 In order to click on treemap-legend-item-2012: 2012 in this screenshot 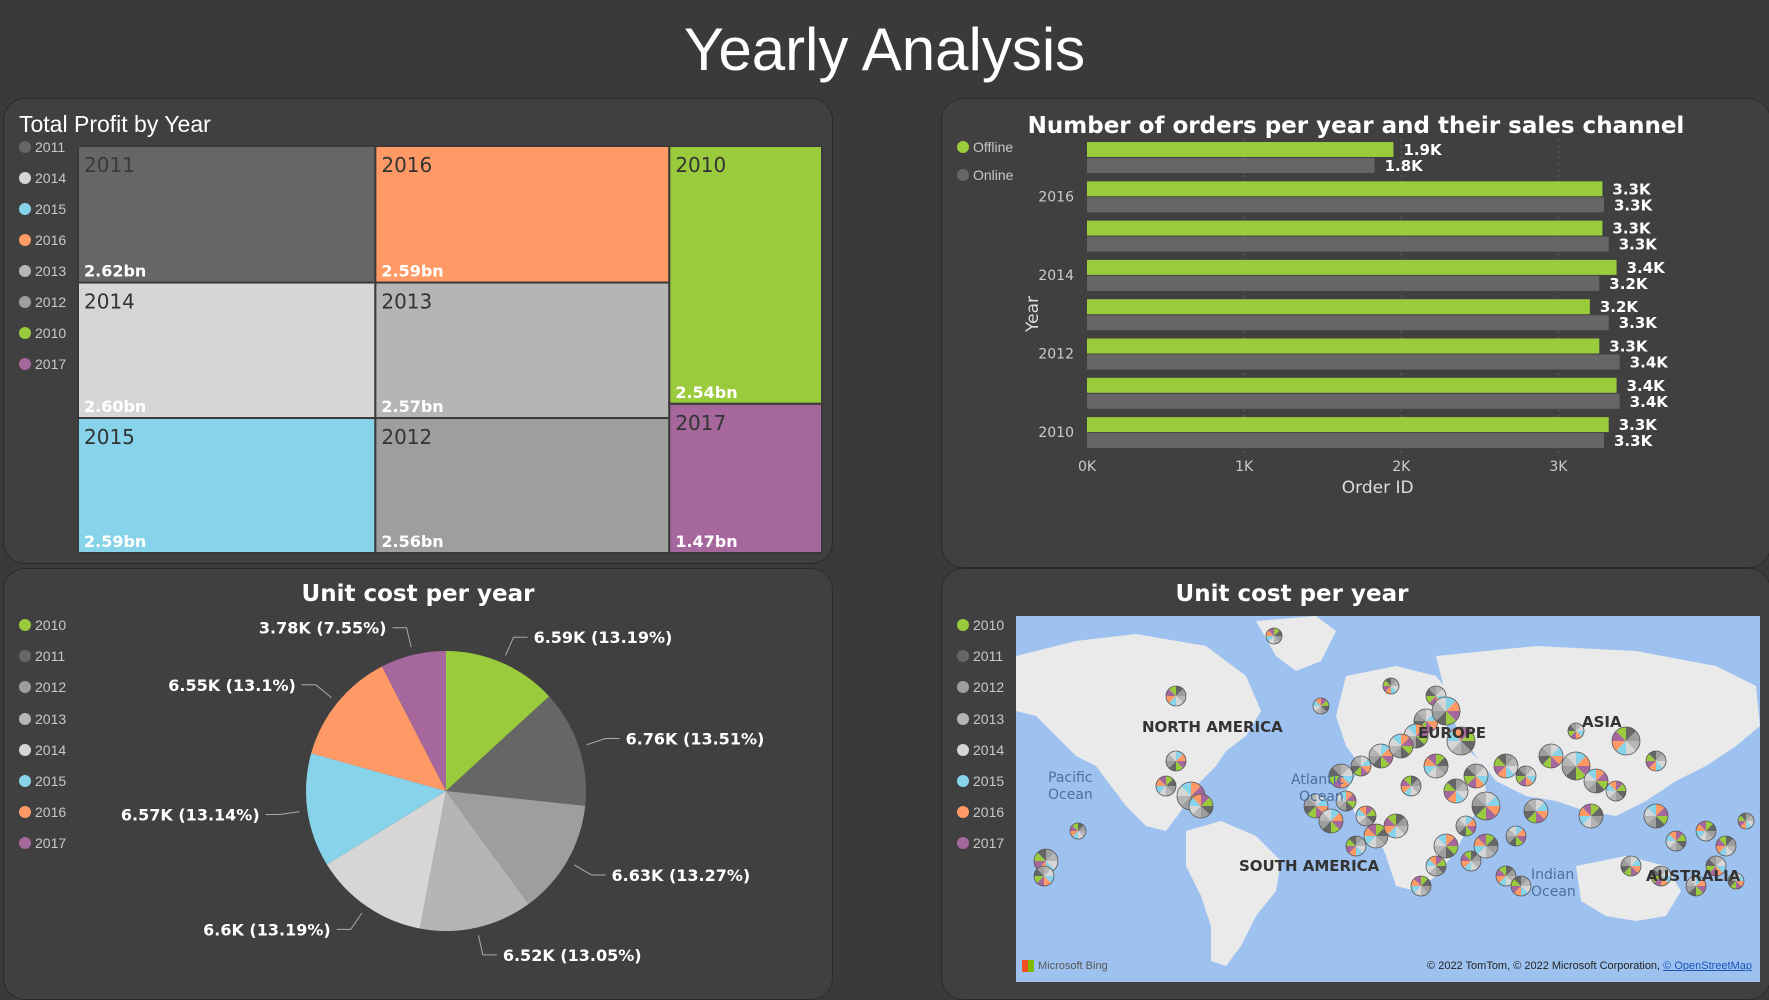, I will do `click(42, 302)`.